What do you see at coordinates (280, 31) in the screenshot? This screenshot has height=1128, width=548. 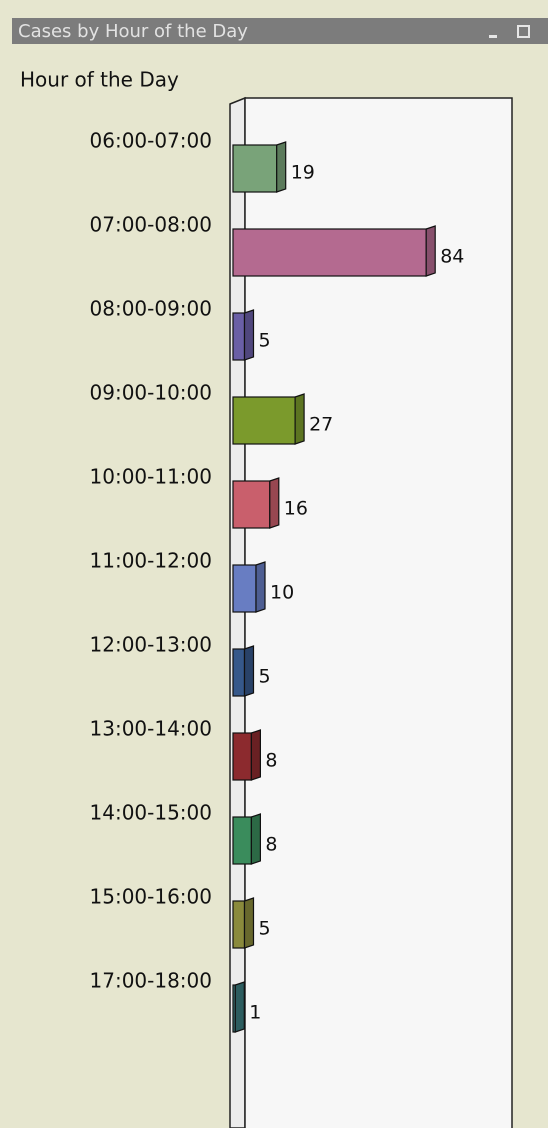 I see `title-bar` at bounding box center [280, 31].